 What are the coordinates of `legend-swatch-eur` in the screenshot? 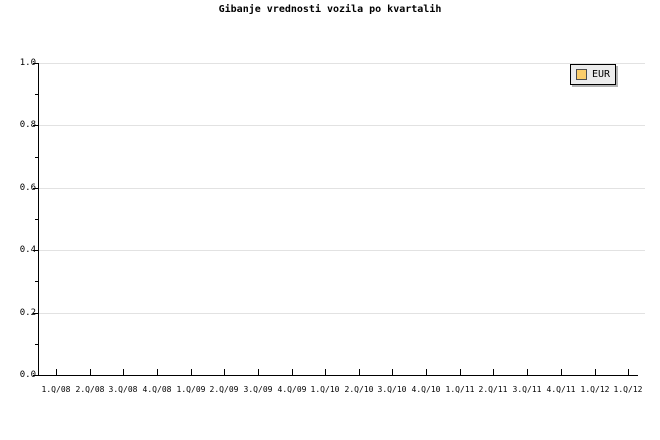 It's located at (581, 74).